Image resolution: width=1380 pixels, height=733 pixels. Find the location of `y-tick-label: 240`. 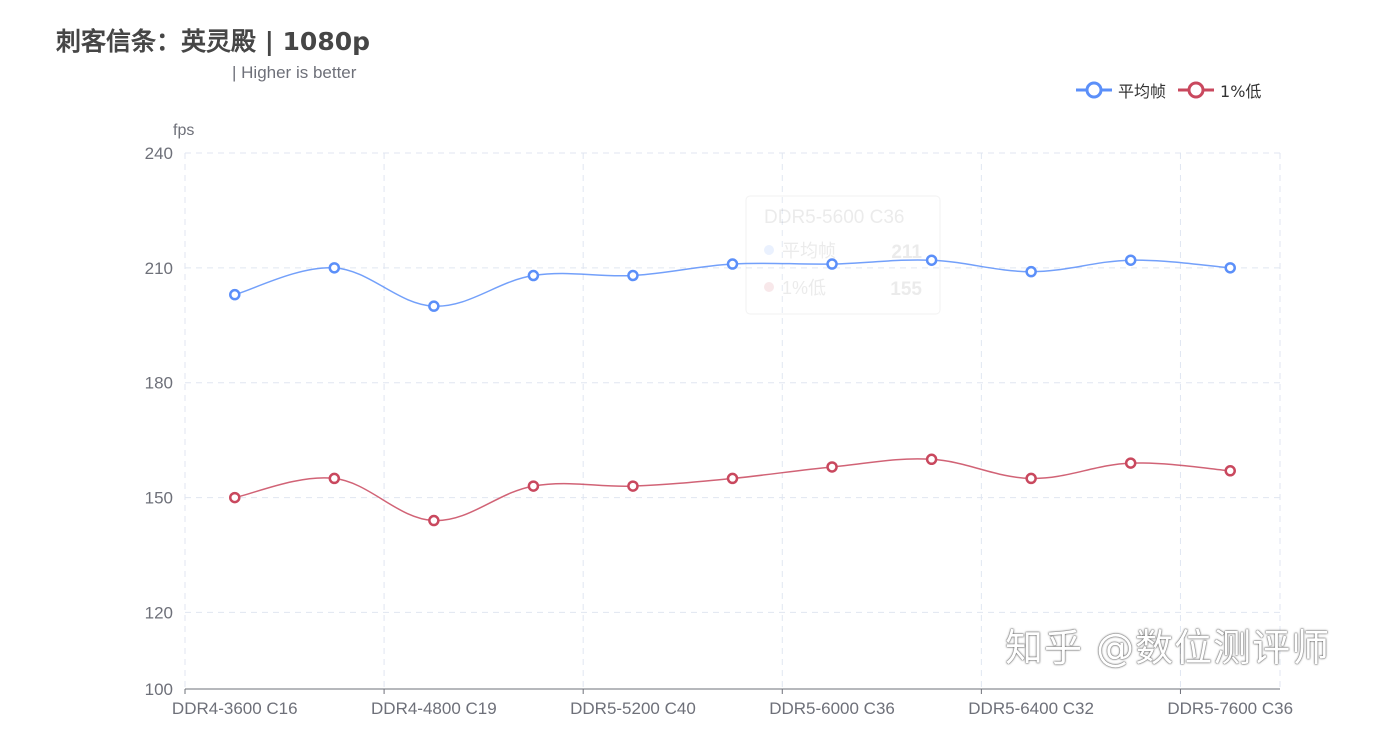

y-tick-label: 240 is located at coordinates (159, 153).